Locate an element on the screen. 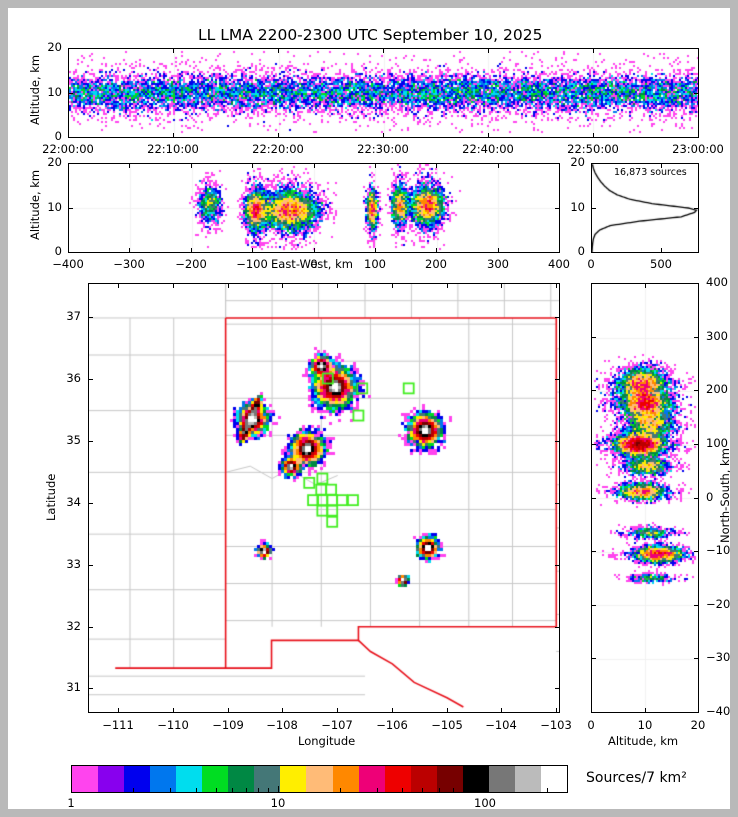 This screenshot has height=817, width=738. altitude-vs-north-south-panel is located at coordinates (645, 498).